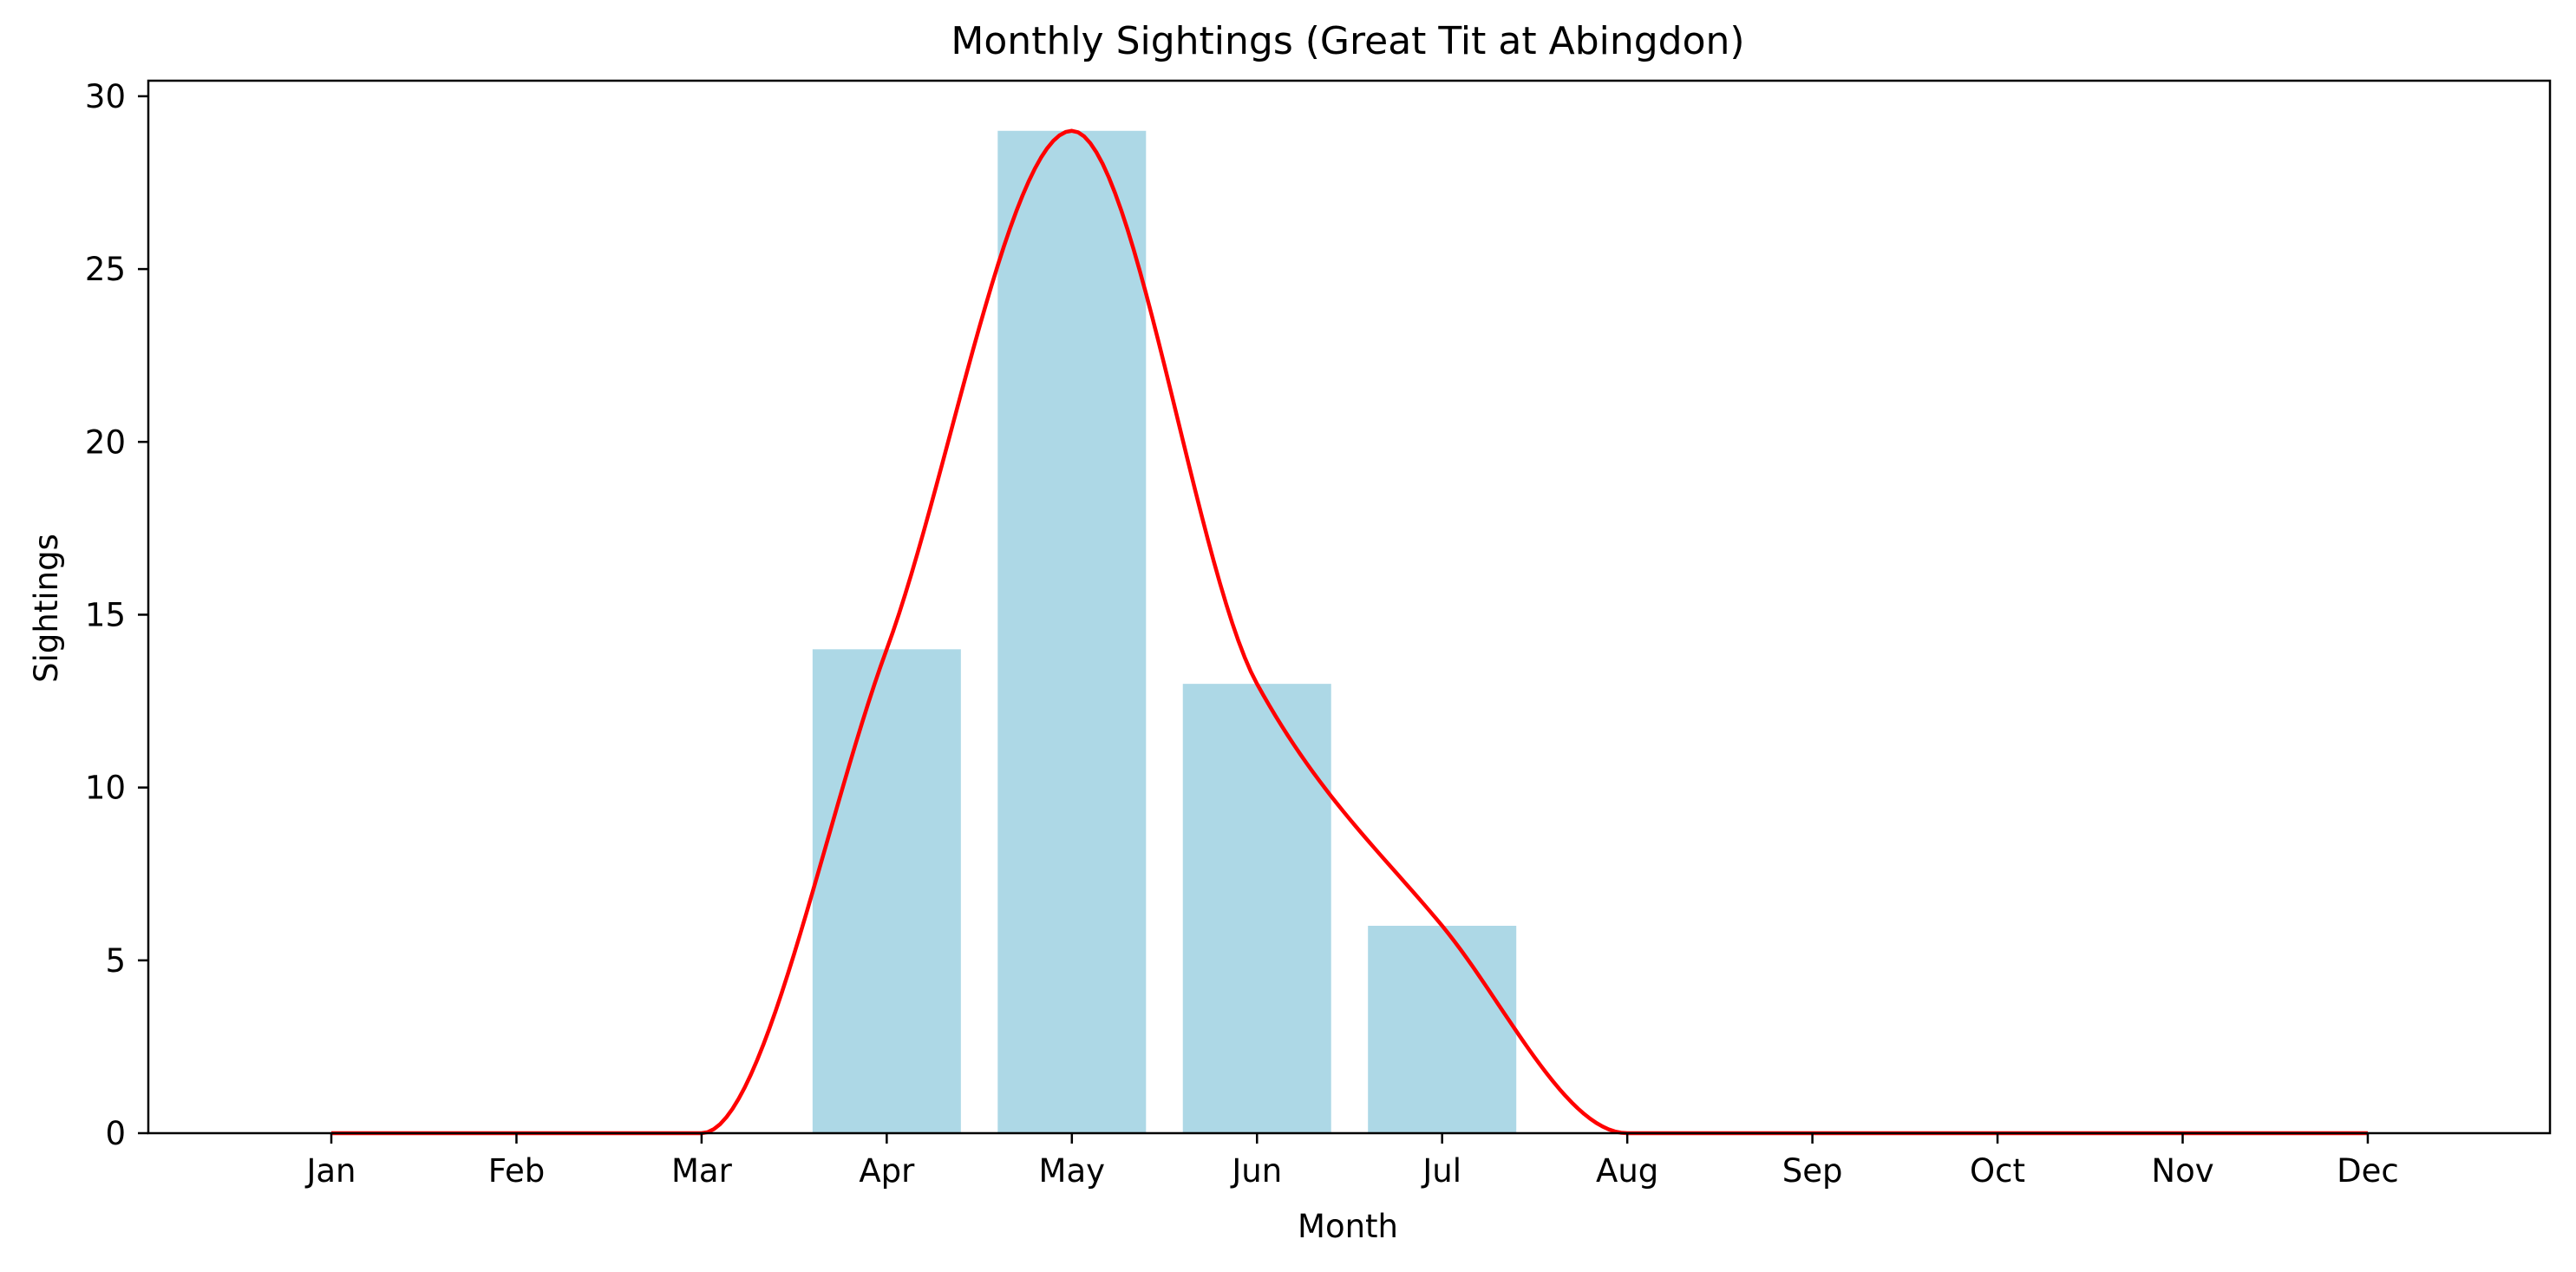 The height and width of the screenshot is (1272, 2576). Describe the element at coordinates (2368, 1171) in the screenshot. I see `x-tick-label-dec: Dec` at that location.